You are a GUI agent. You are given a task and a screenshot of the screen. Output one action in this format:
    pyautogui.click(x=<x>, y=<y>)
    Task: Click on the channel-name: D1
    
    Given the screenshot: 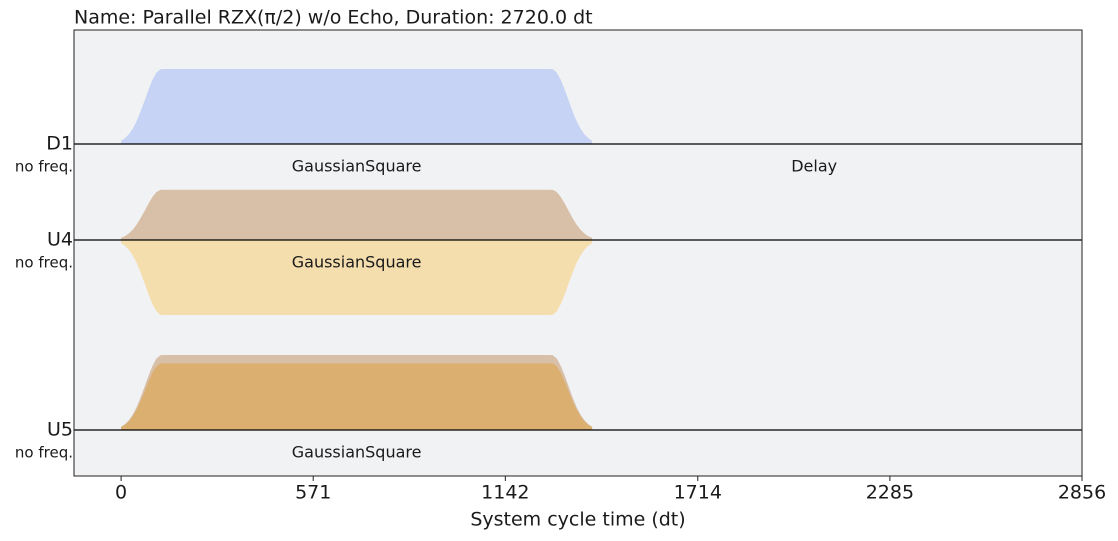 What is the action you would take?
    pyautogui.click(x=59, y=144)
    